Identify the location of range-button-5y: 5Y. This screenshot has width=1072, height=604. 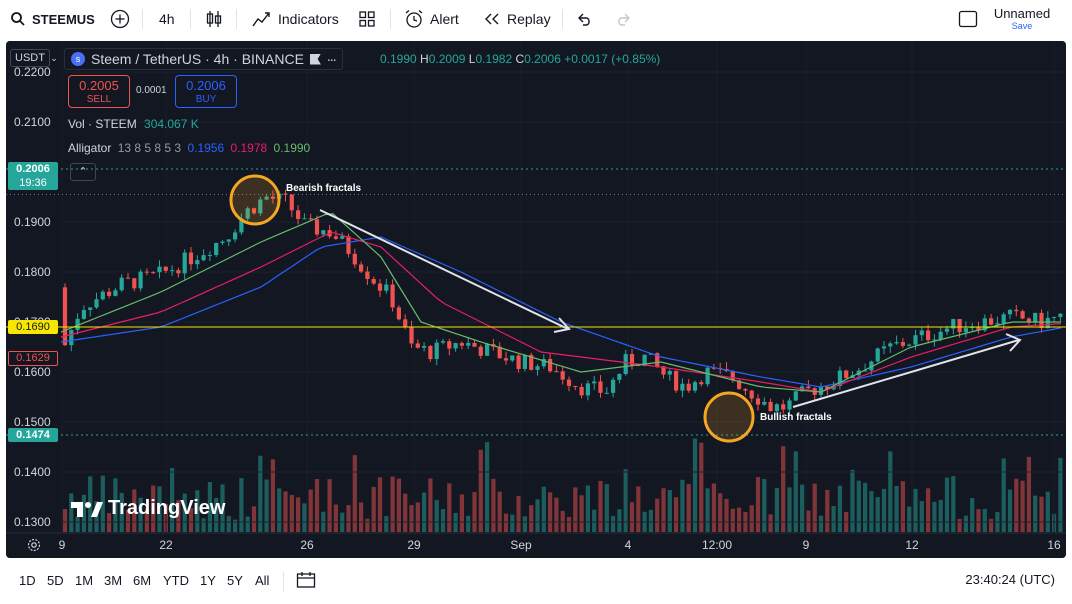
(235, 580).